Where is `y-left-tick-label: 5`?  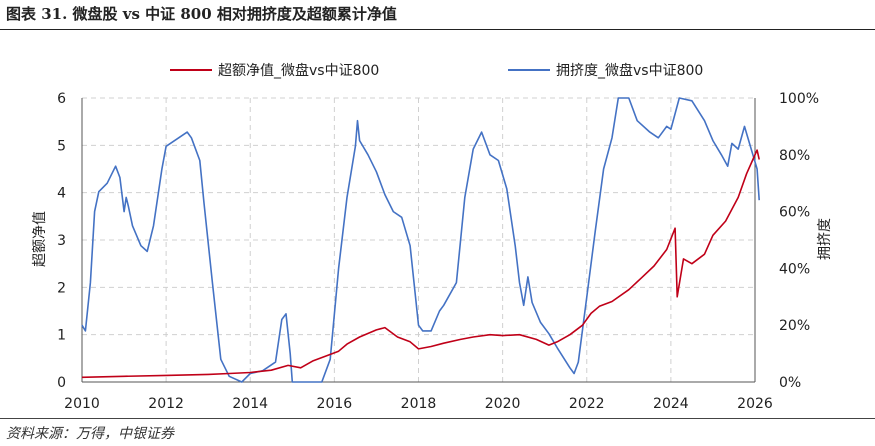 y-left-tick-label: 5 is located at coordinates (61, 146).